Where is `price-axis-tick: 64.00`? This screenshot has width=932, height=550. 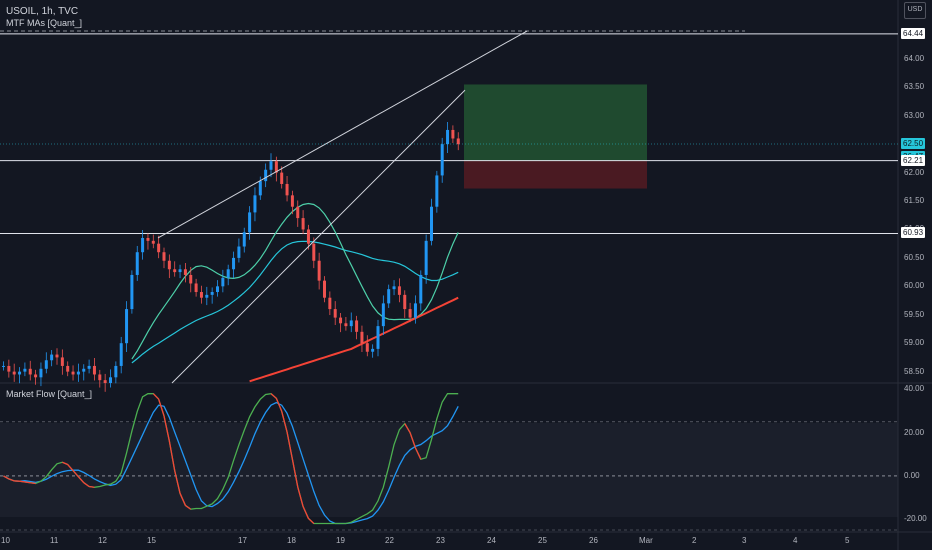
price-axis-tick: 64.00 is located at coordinates (914, 58).